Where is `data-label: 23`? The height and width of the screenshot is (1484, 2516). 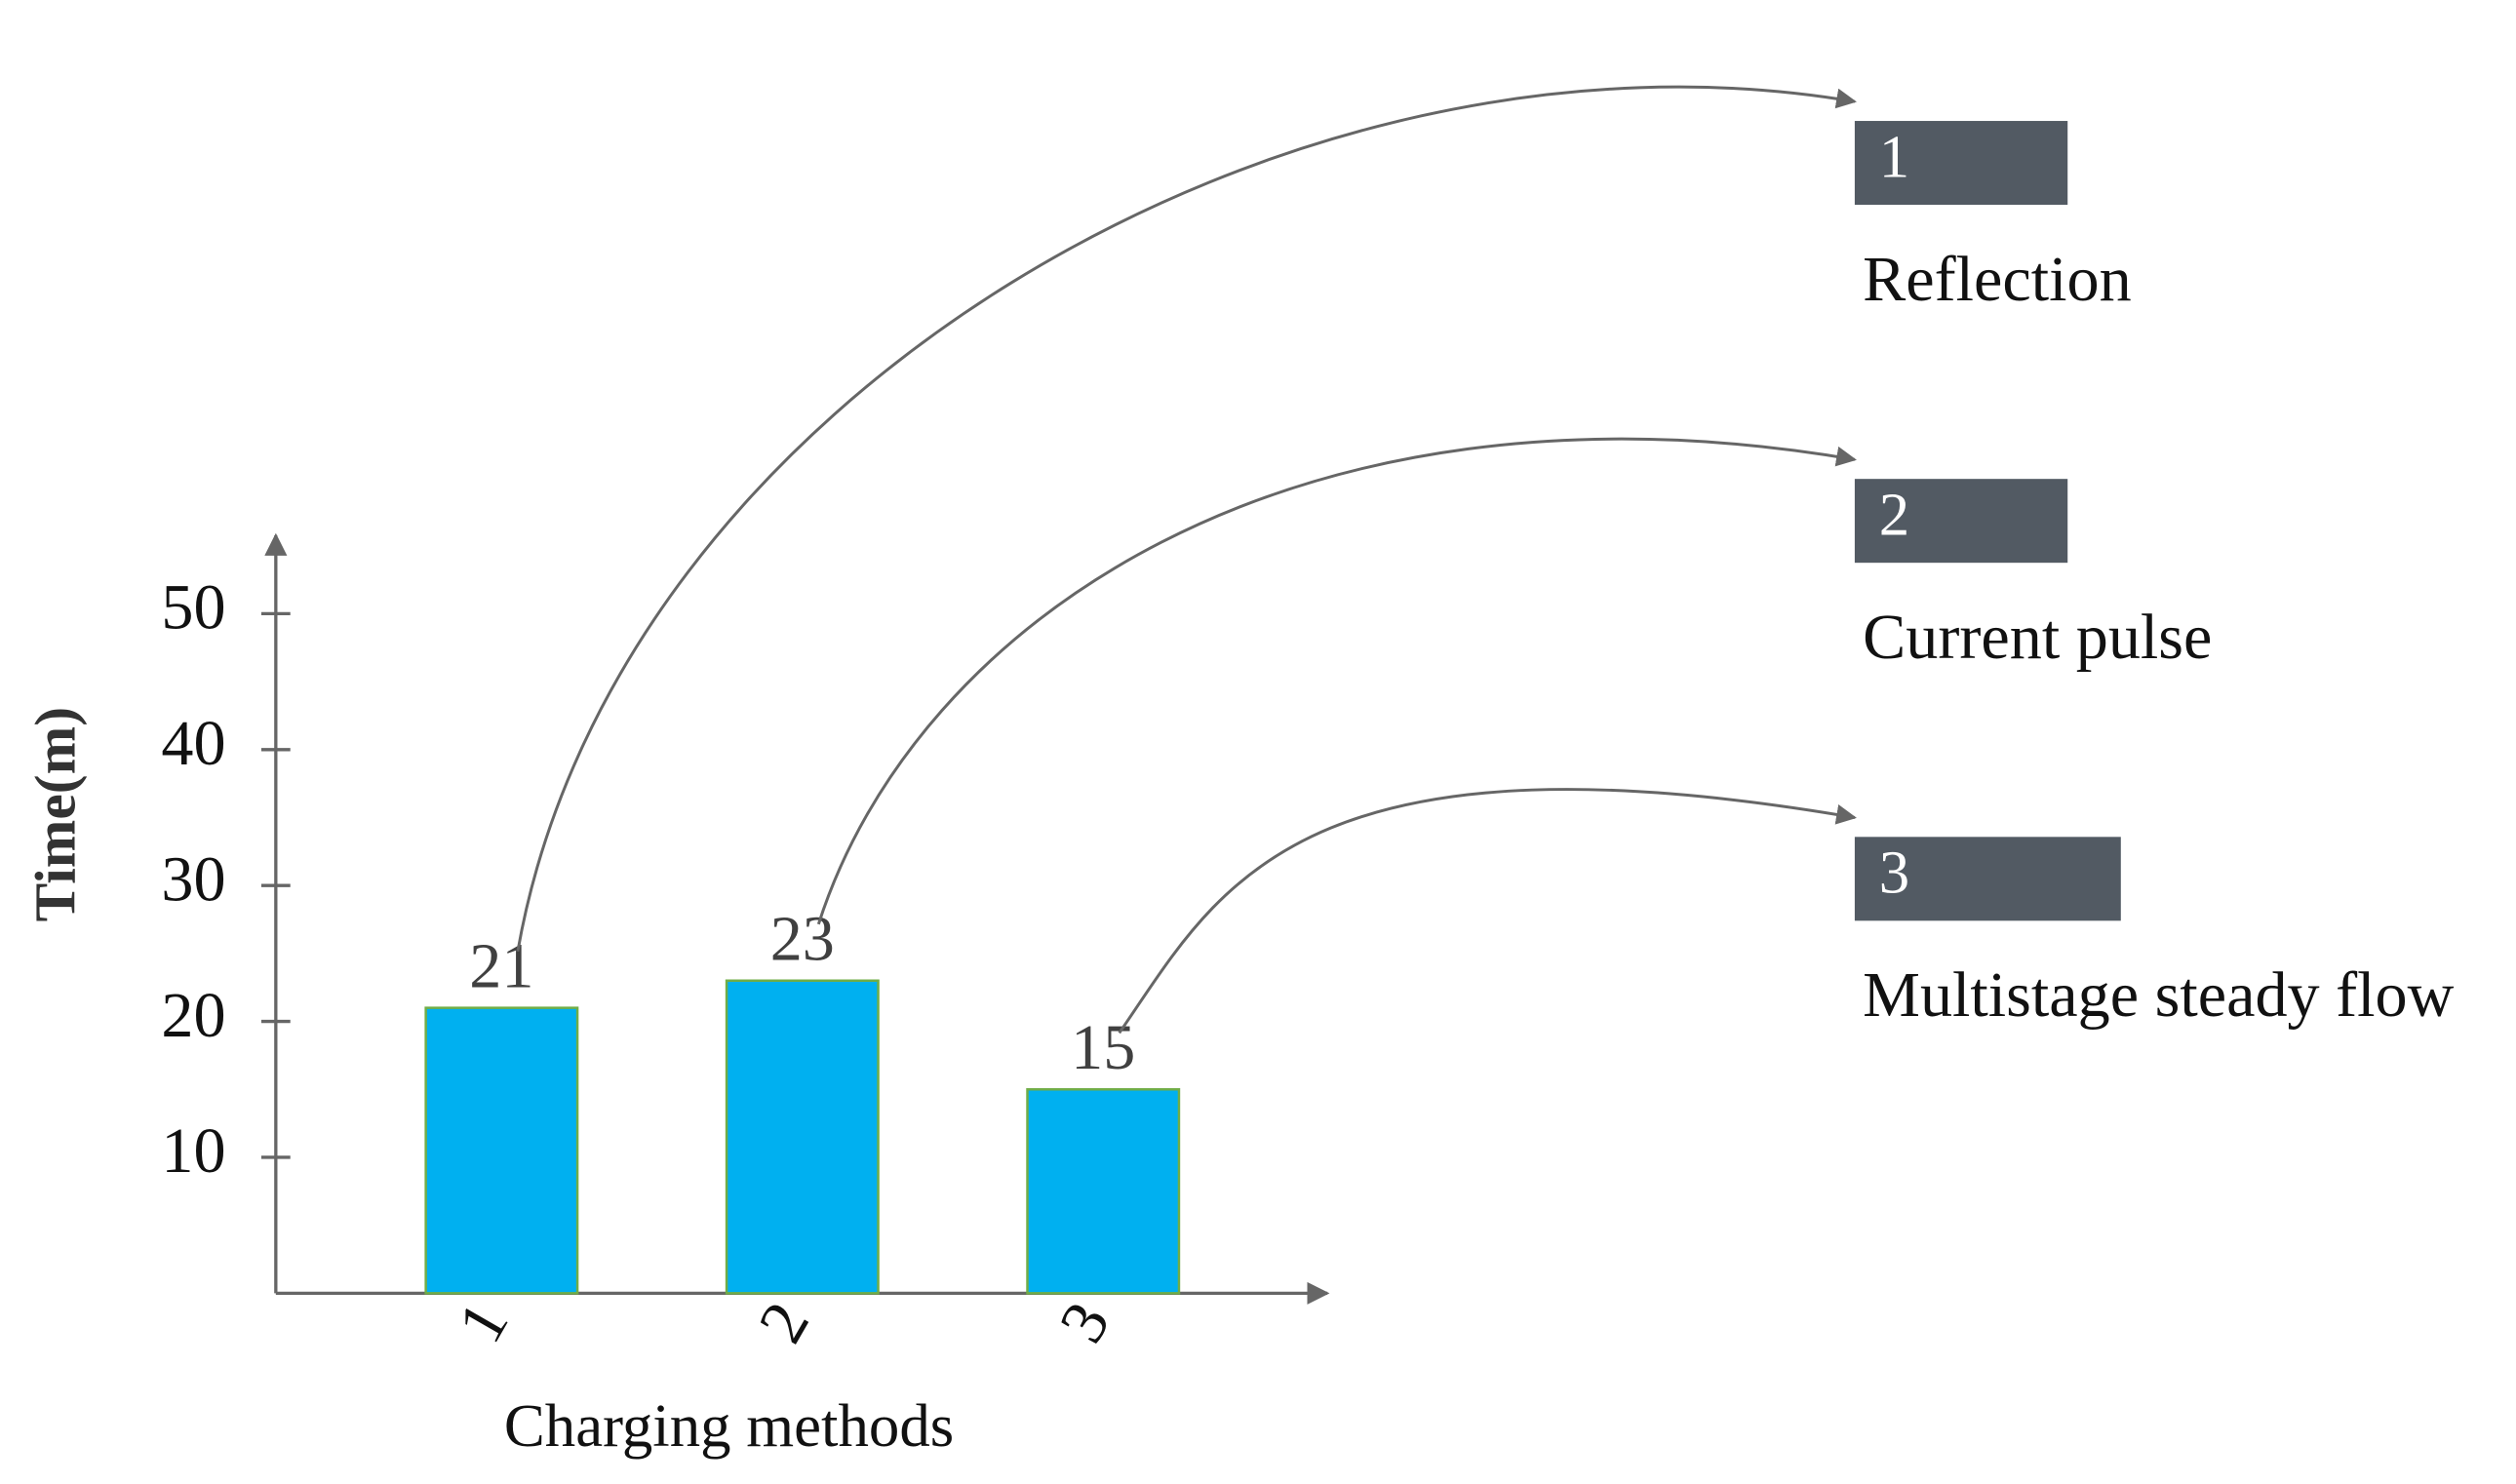
data-label: 23 is located at coordinates (803, 939).